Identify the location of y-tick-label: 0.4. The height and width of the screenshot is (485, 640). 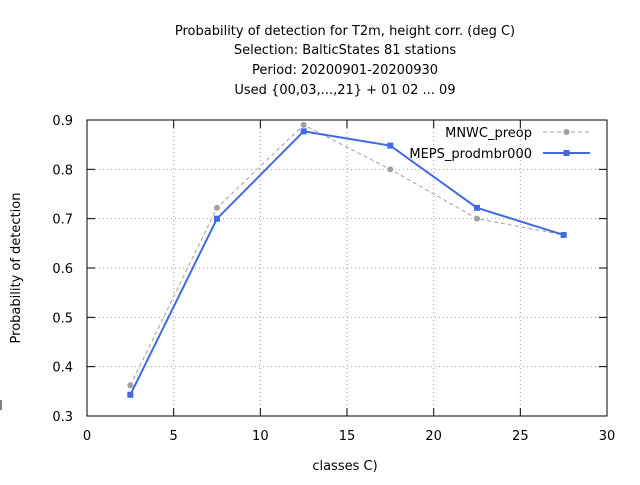
(62, 368).